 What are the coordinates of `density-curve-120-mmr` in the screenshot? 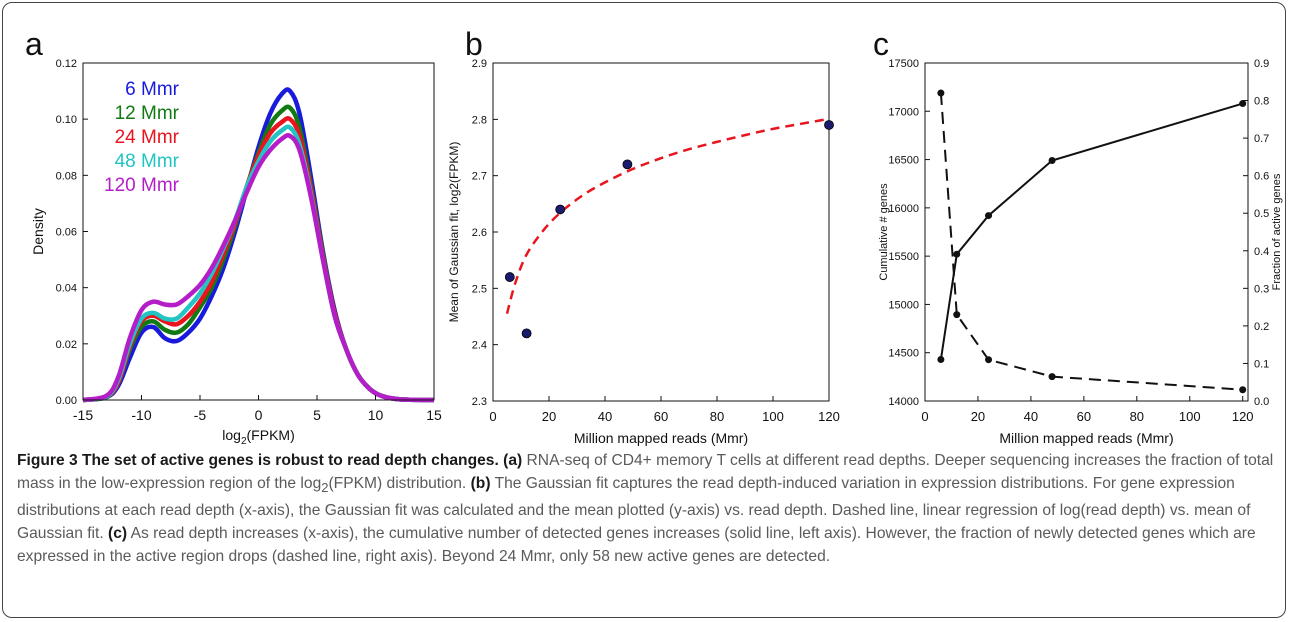 It's located at (258, 268).